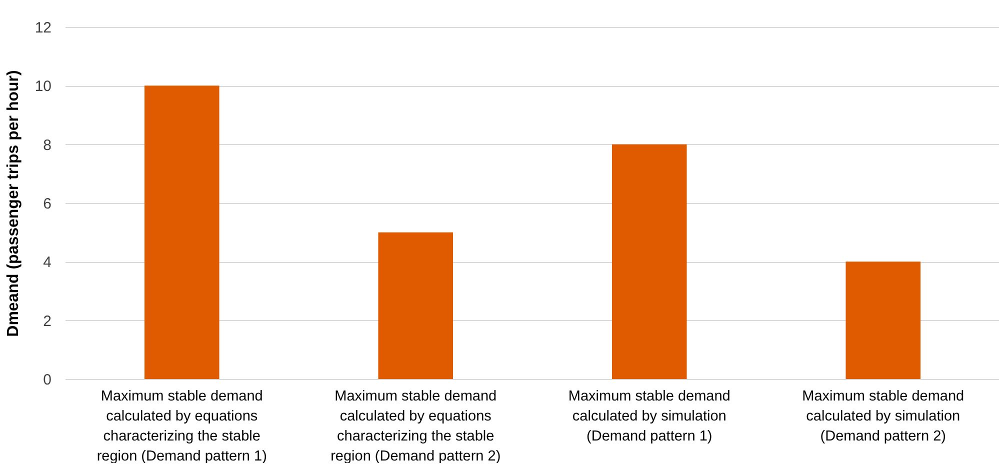  What do you see at coordinates (649, 416) in the screenshot?
I see `x-tick-label: Maximum stable demand calculated by simulation (Demand pattern 1)` at bounding box center [649, 416].